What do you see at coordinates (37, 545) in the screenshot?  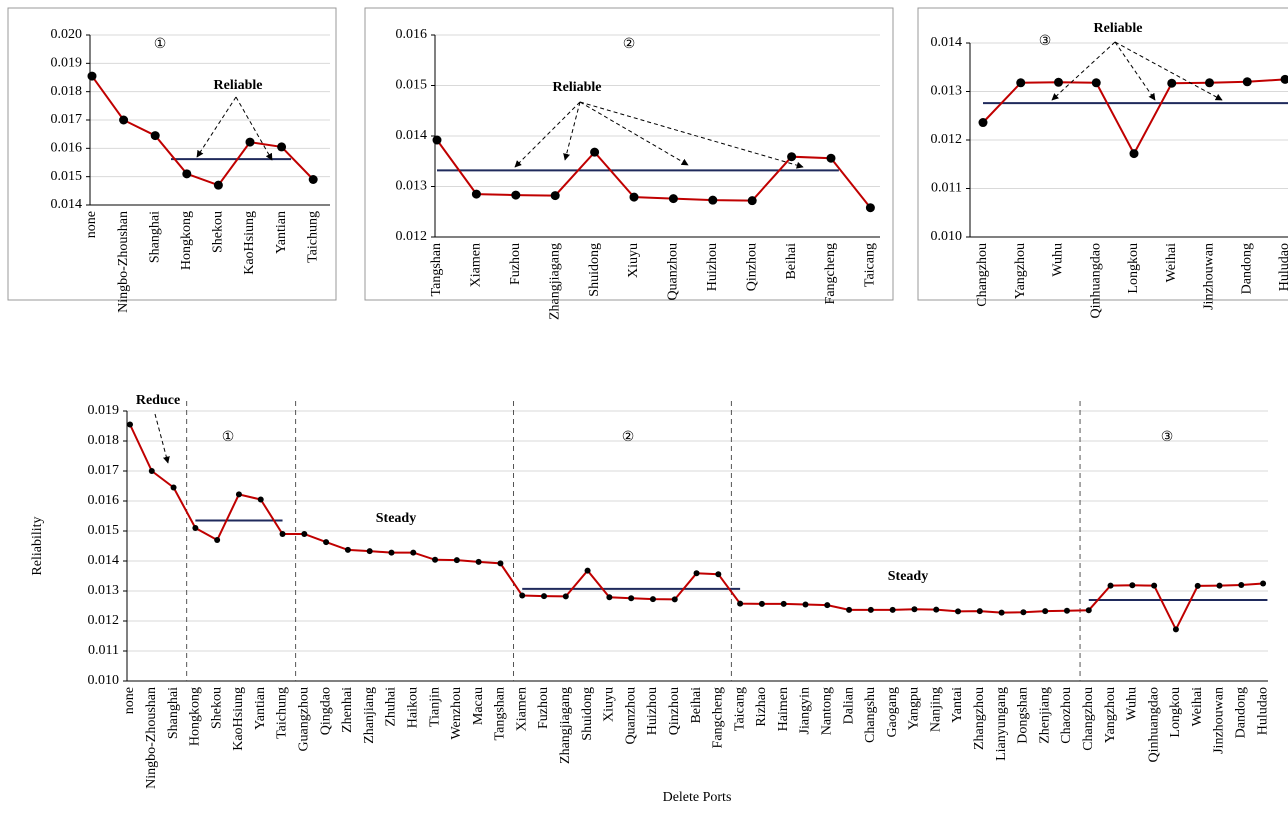 I see `y-axis-title: Reliability` at bounding box center [37, 545].